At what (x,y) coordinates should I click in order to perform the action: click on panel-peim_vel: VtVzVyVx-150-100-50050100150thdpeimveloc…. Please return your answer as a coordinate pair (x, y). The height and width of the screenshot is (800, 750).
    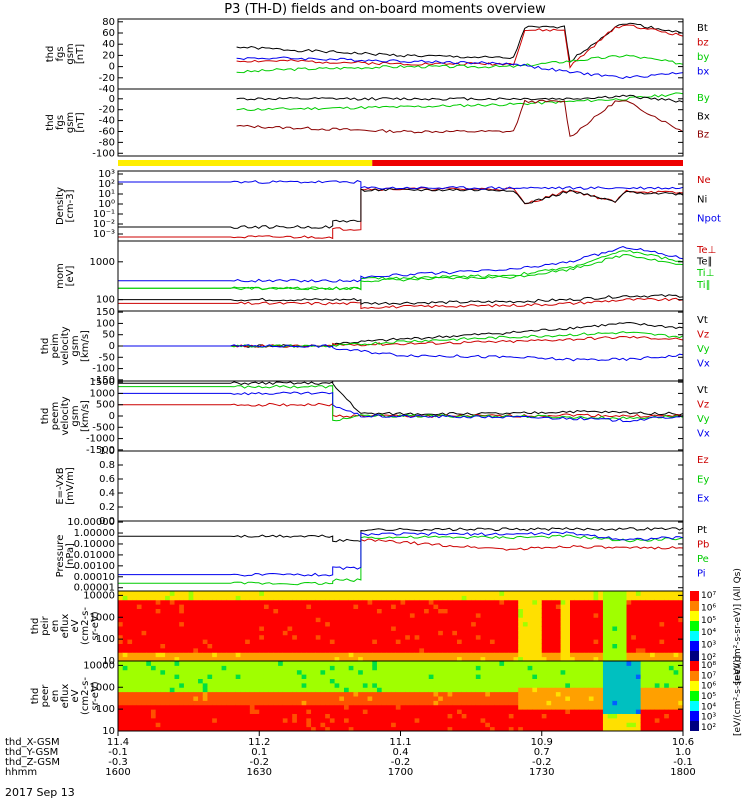
    Looking at the image, I should click on (375, 346).